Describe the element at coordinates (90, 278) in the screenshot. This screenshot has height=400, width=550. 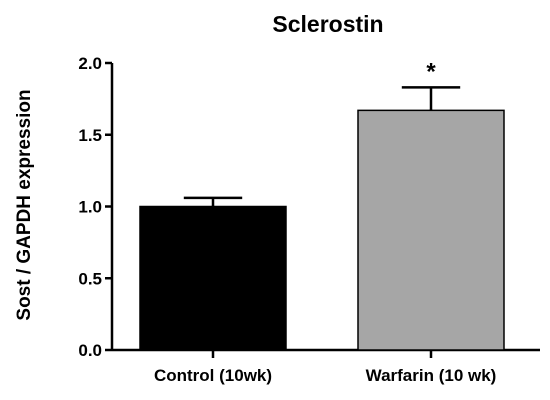
I see `y-tick-label: 0.5` at that location.